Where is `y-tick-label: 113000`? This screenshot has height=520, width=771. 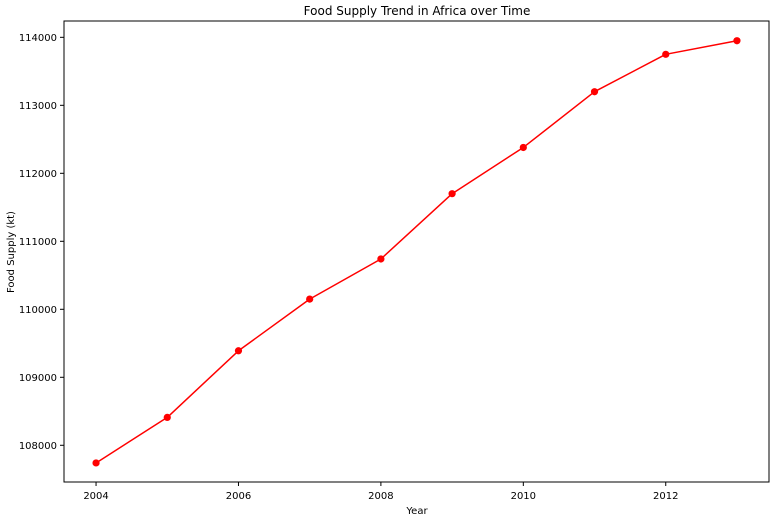
y-tick-label: 113000 is located at coordinates (38, 106).